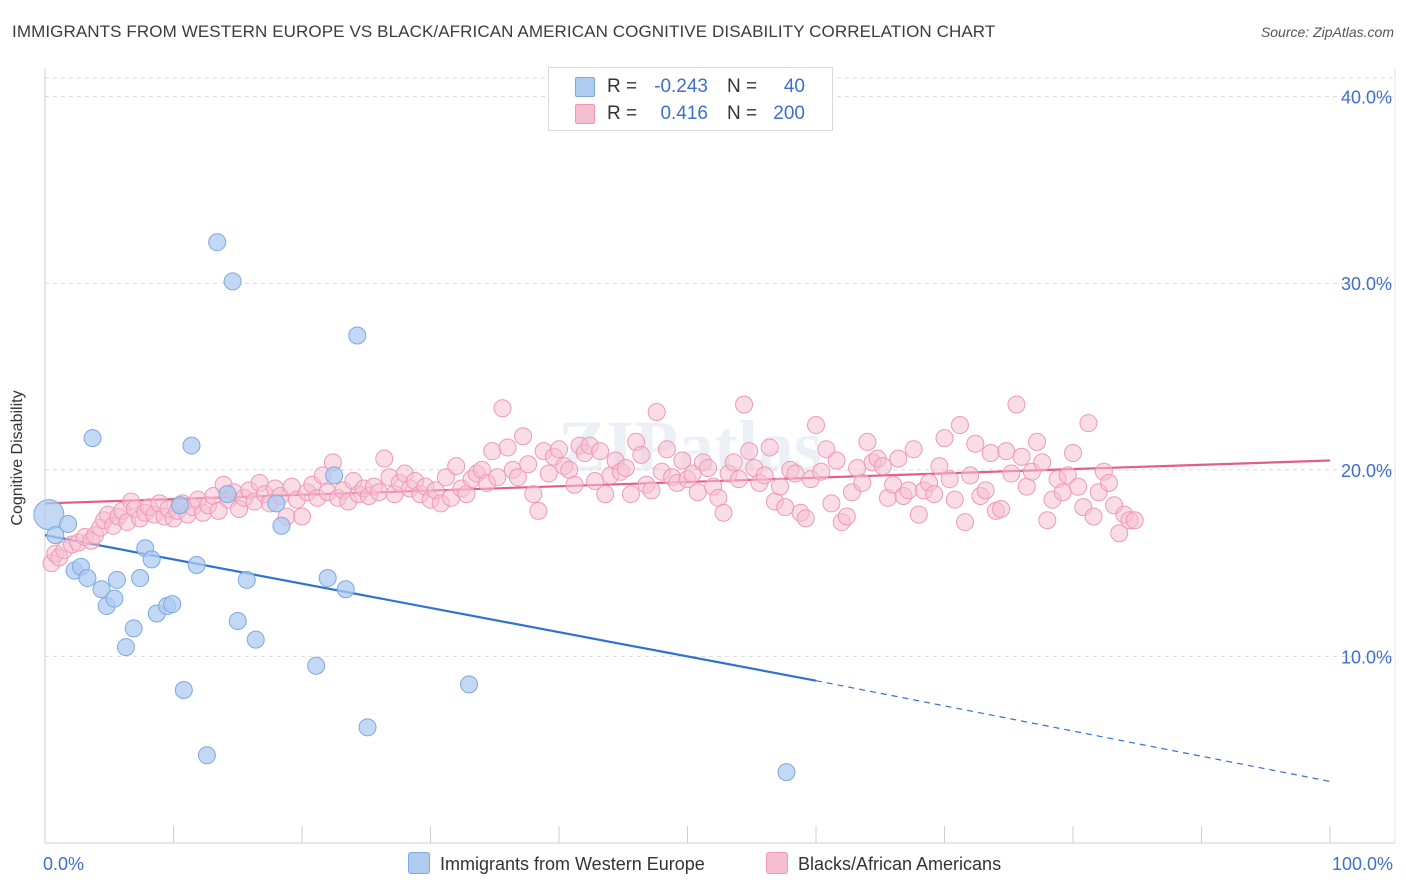 This screenshot has height=892, width=1406. Describe the element at coordinates (419, 863) in the screenshot. I see `legend-swatch-blue` at that location.